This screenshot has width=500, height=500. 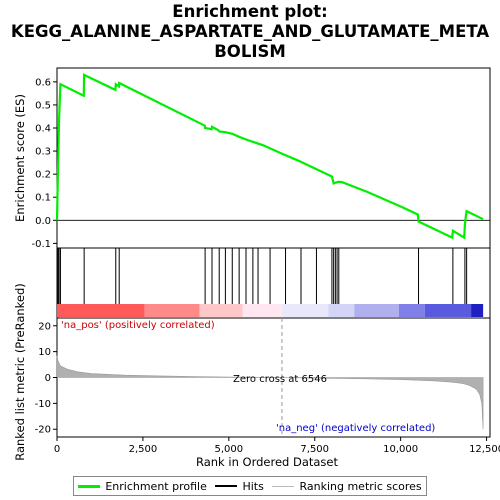 I want to click on na-pos-label: 'na_pos' (positively correlated), so click(x=138, y=325).